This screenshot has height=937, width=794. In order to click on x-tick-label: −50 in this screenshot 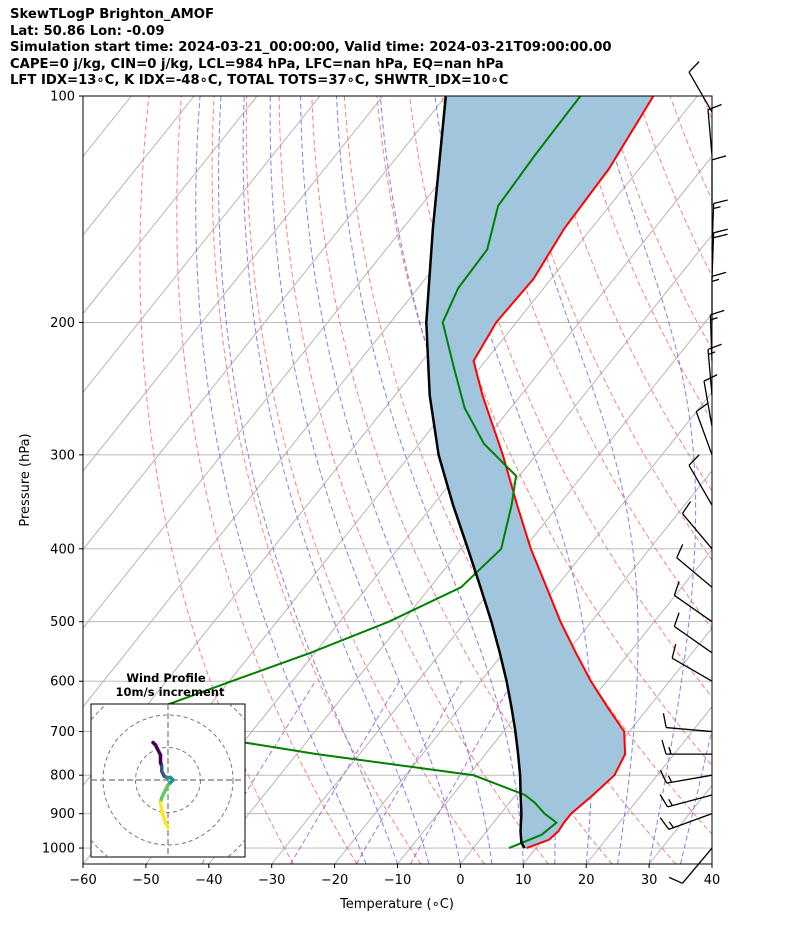, I will do `click(145, 880)`.